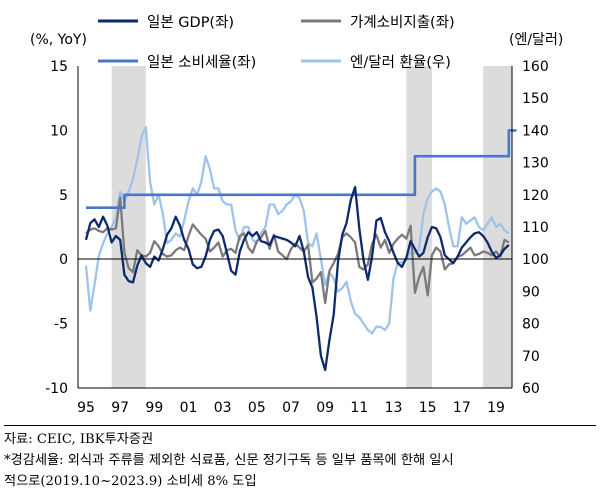 The height and width of the screenshot is (497, 600). I want to click on legend-item-tax-rate: 일본 소비세율(좌), so click(177, 62).